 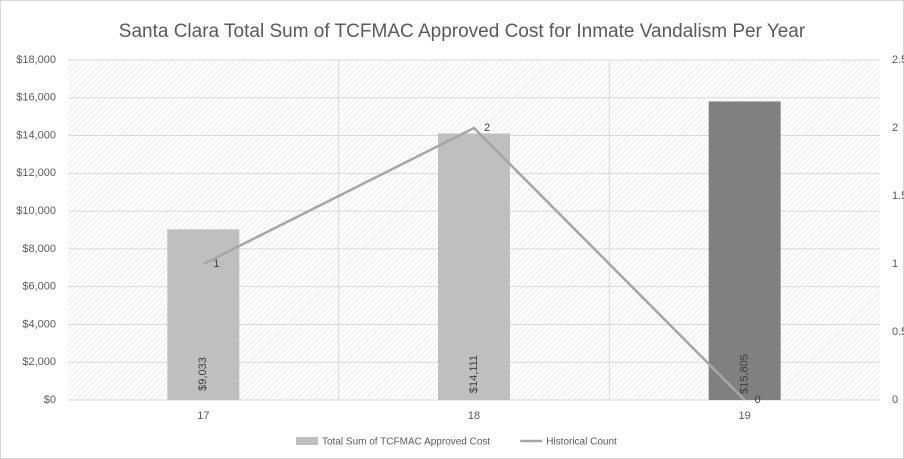 I want to click on y-tick-label: $14,000, so click(x=36, y=135).